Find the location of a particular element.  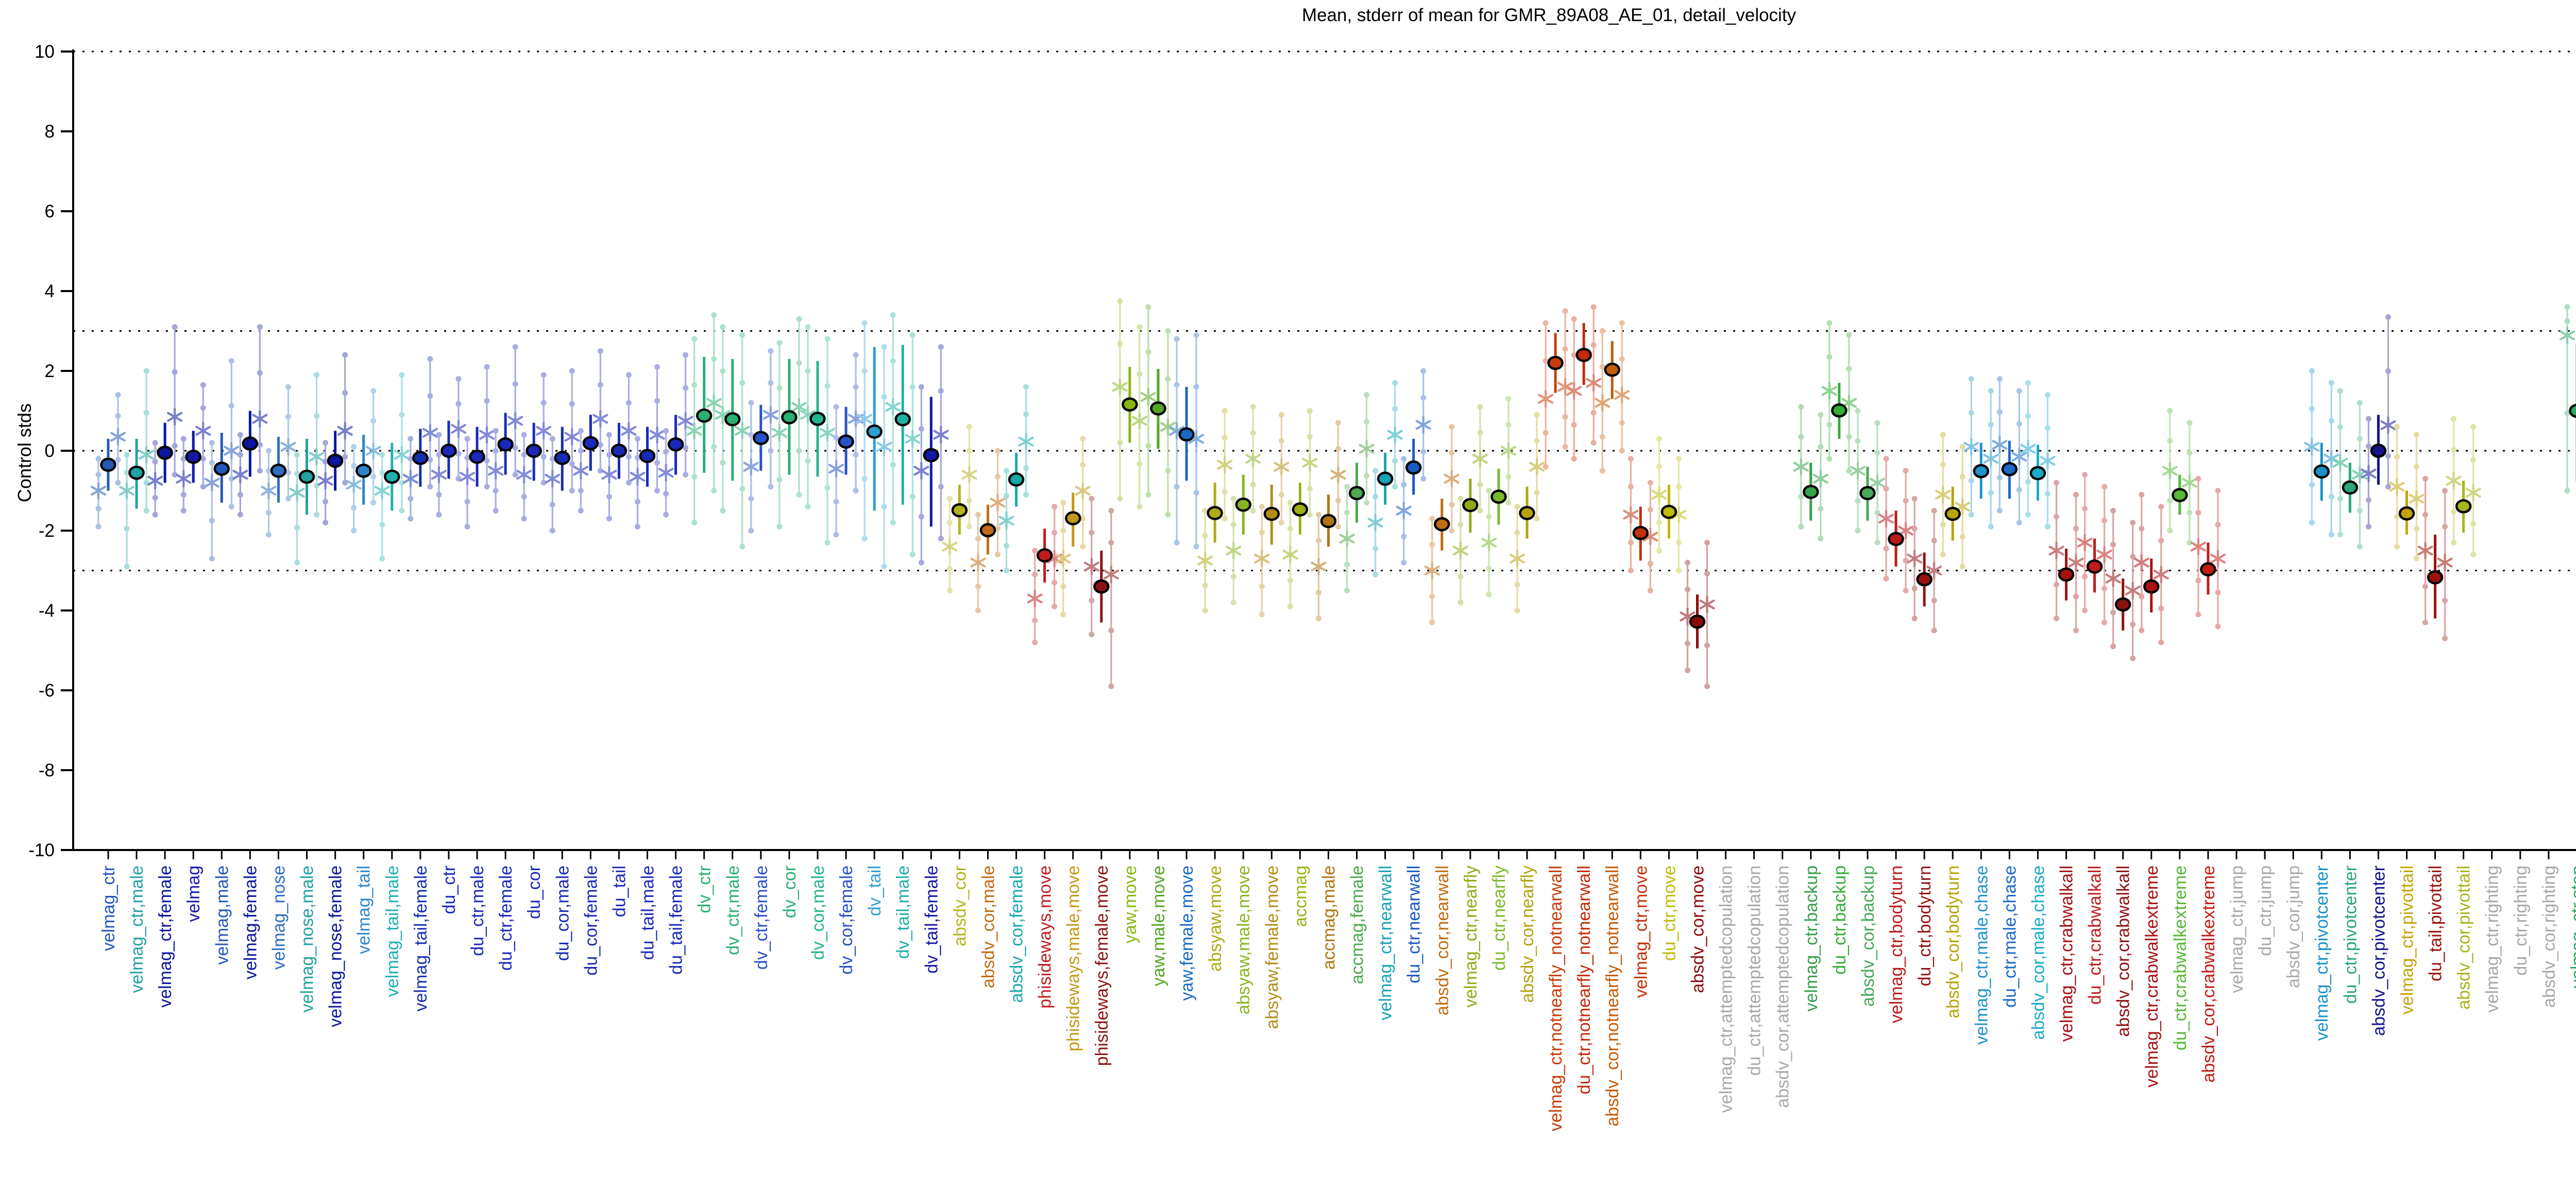

category: dv_ctr,female is located at coordinates (761, 659).